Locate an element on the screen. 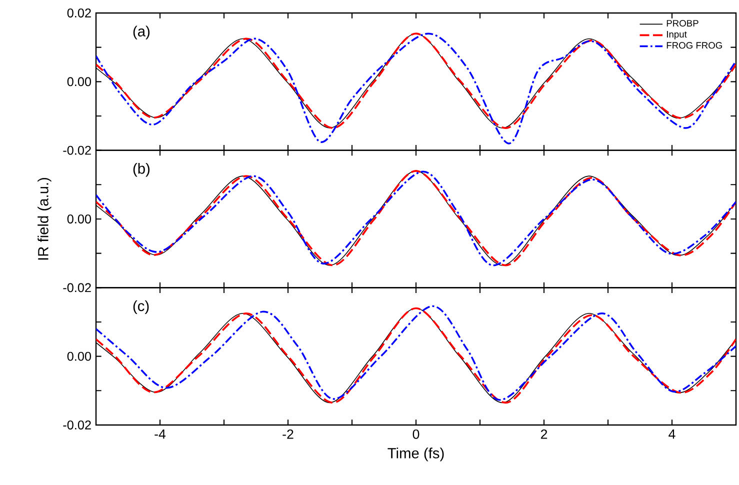 This screenshot has height=485, width=739. x-tick-label: 2 is located at coordinates (544, 434).